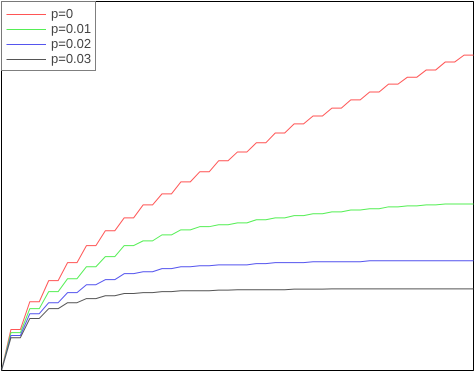  What do you see at coordinates (71, 58) in the screenshot?
I see `legend-label: p=0.03` at bounding box center [71, 58].